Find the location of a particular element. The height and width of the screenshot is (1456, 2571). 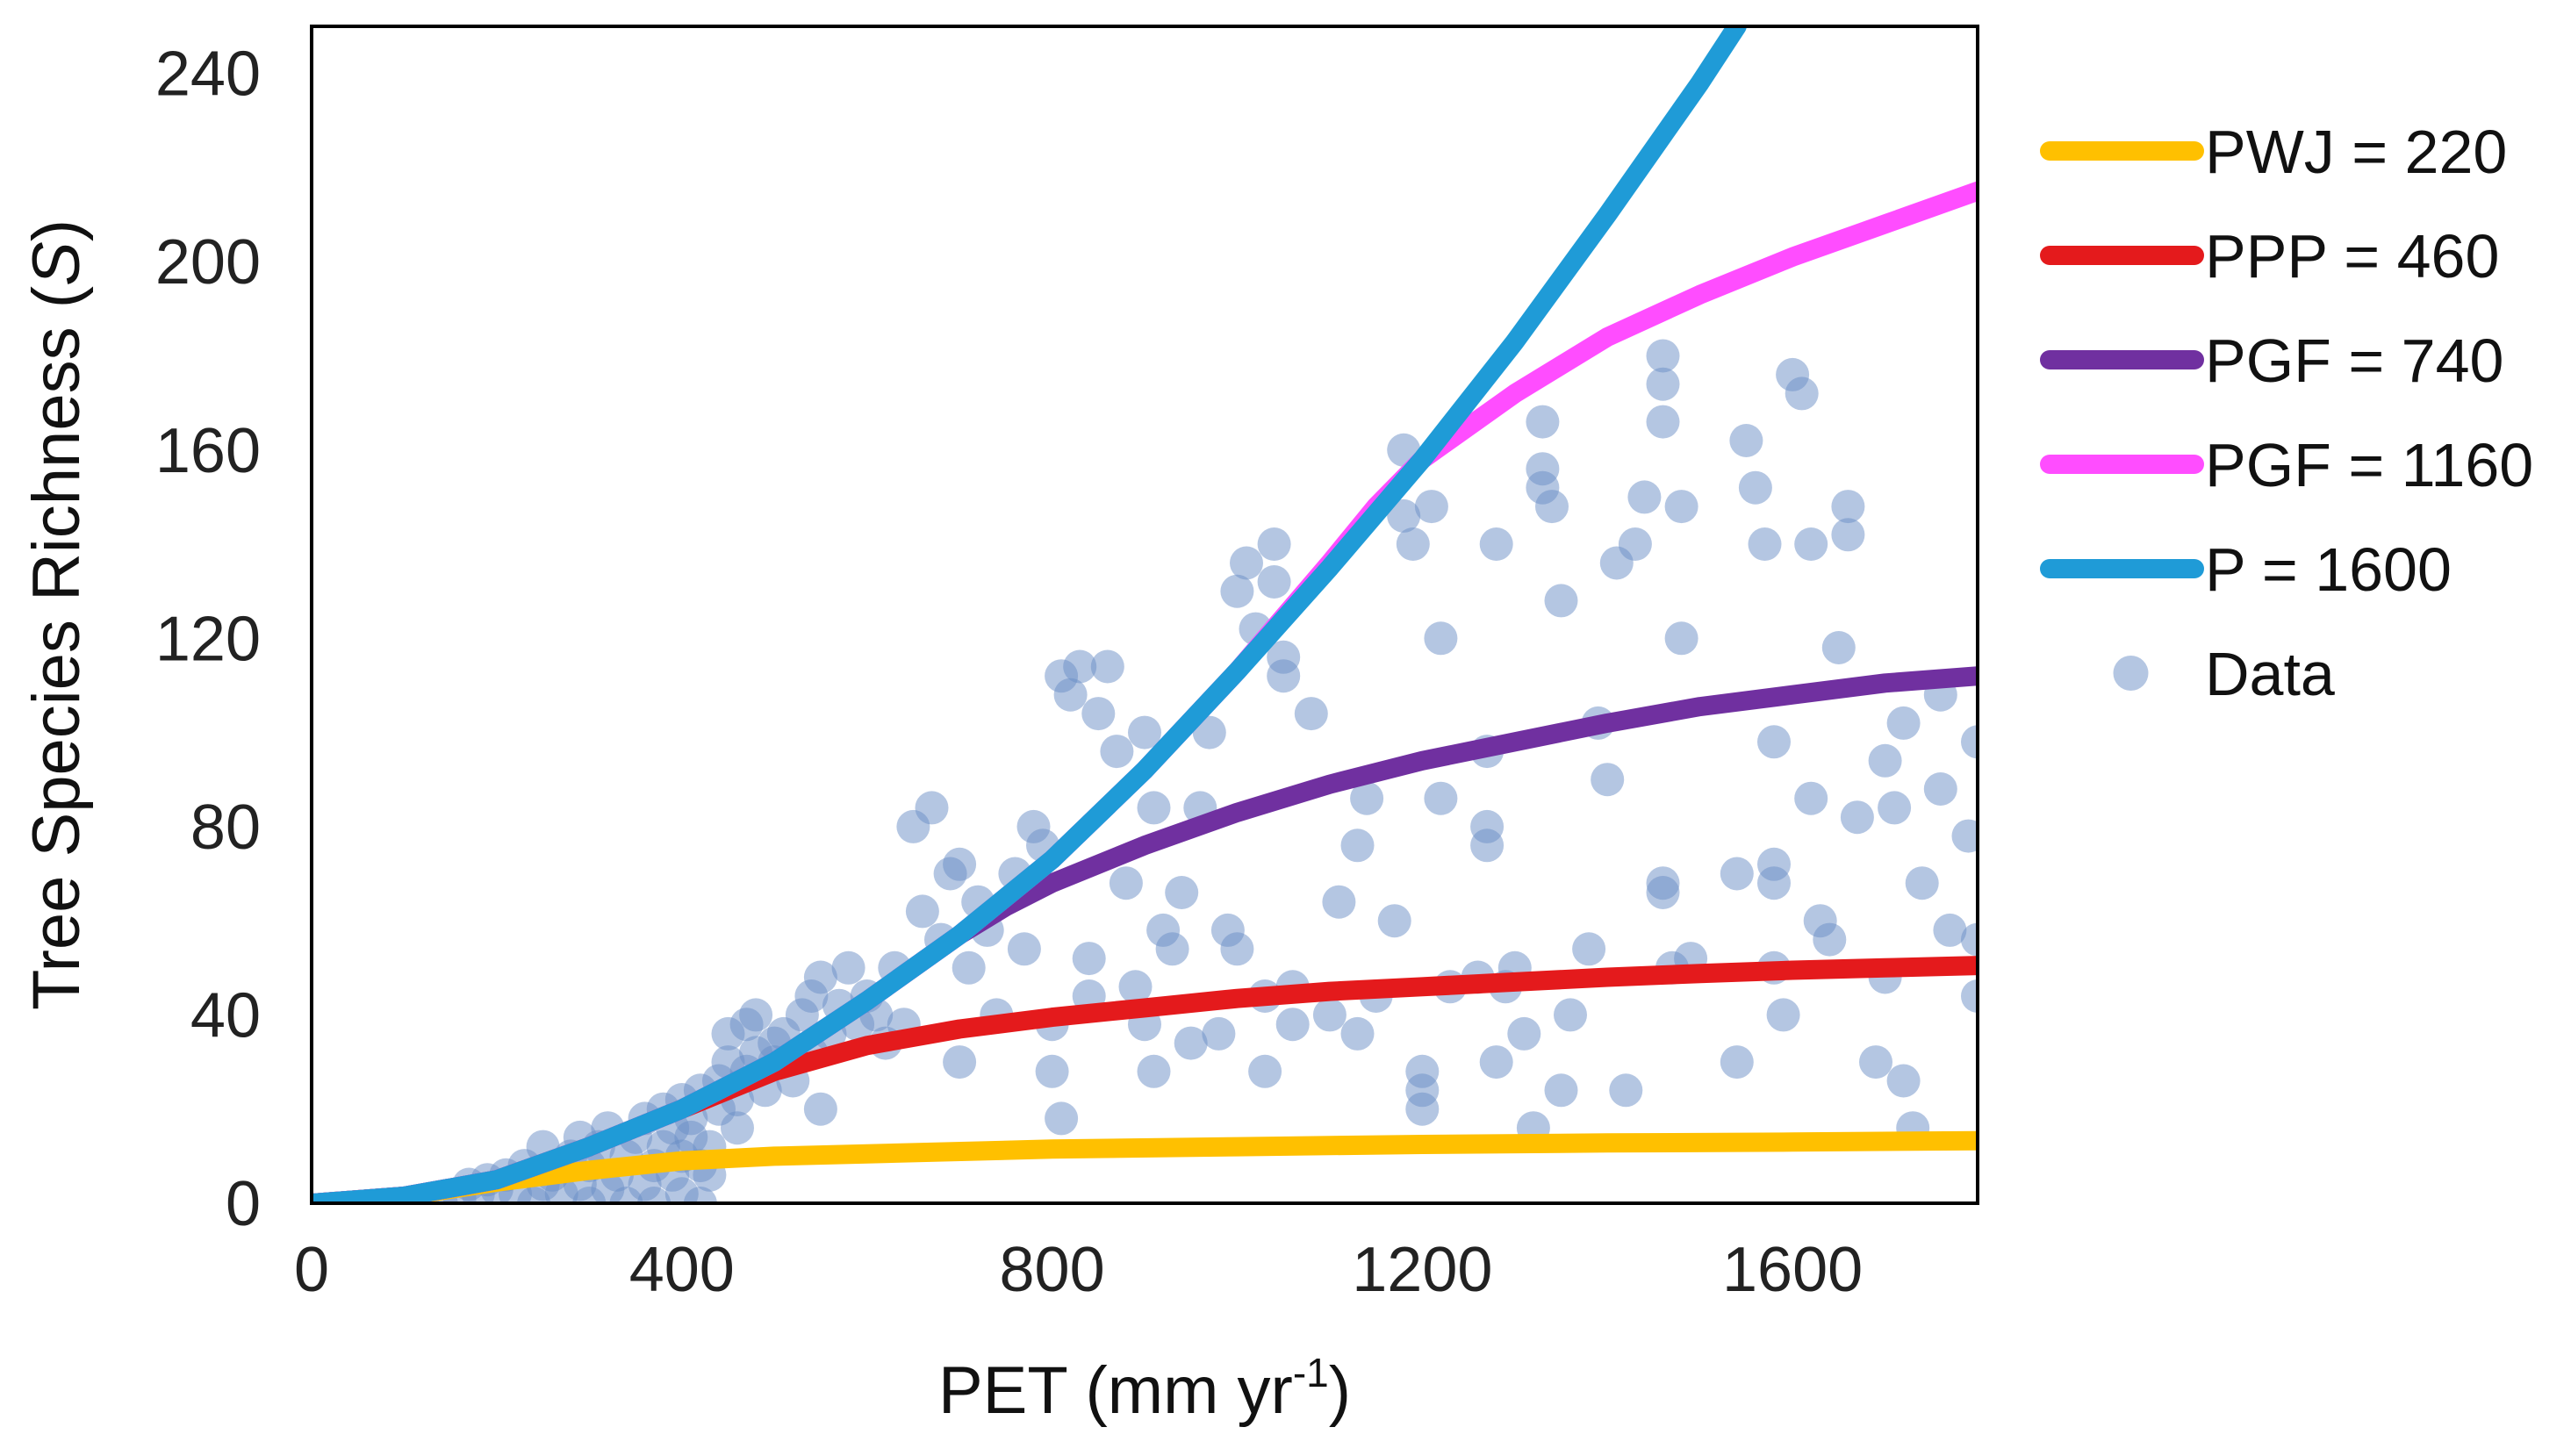

y-tick-label: 0 is located at coordinates (243, 1204).